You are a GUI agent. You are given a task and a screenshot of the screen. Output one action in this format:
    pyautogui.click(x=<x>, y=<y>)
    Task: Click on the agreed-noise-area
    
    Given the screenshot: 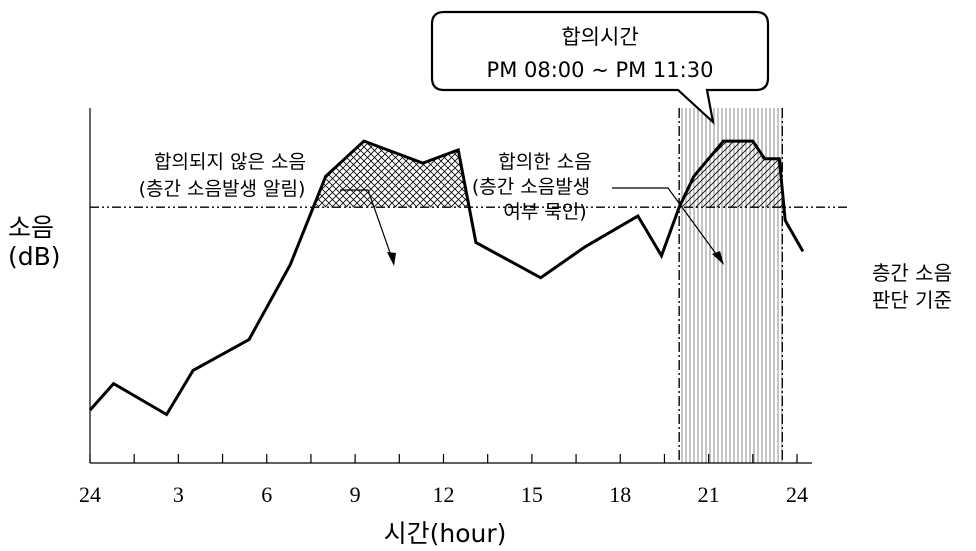 What is the action you would take?
    pyautogui.click(x=731, y=174)
    